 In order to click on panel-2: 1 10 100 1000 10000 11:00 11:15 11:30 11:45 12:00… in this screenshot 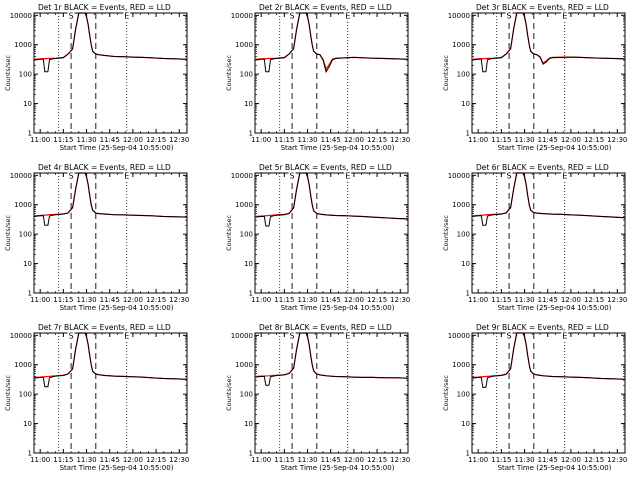, I will do `click(317, 77)`.